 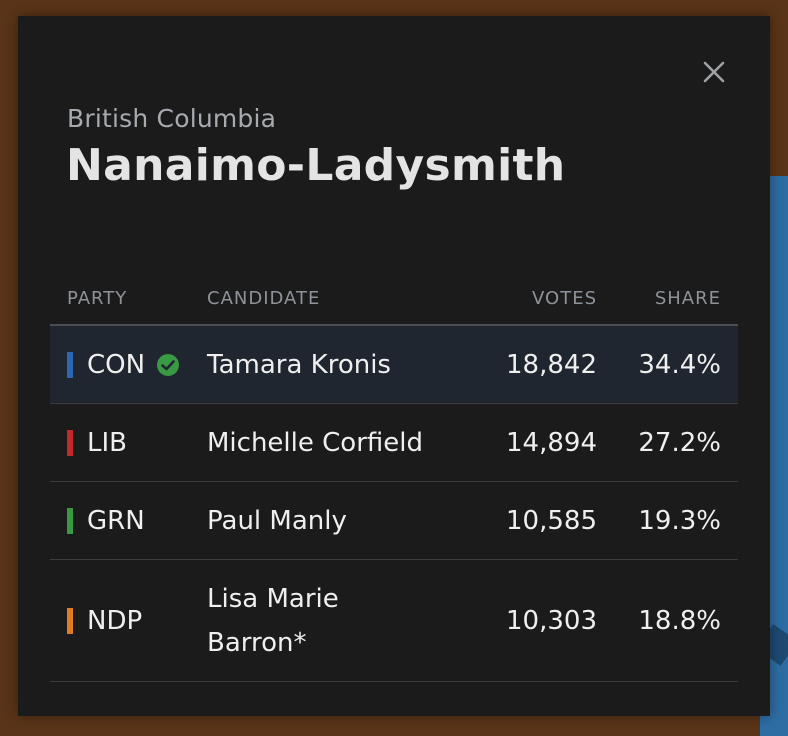 I want to click on party-cell: LIB, so click(x=128, y=443).